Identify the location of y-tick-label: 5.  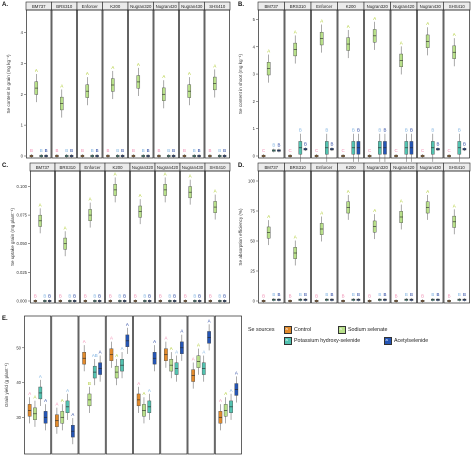
(254, 19).